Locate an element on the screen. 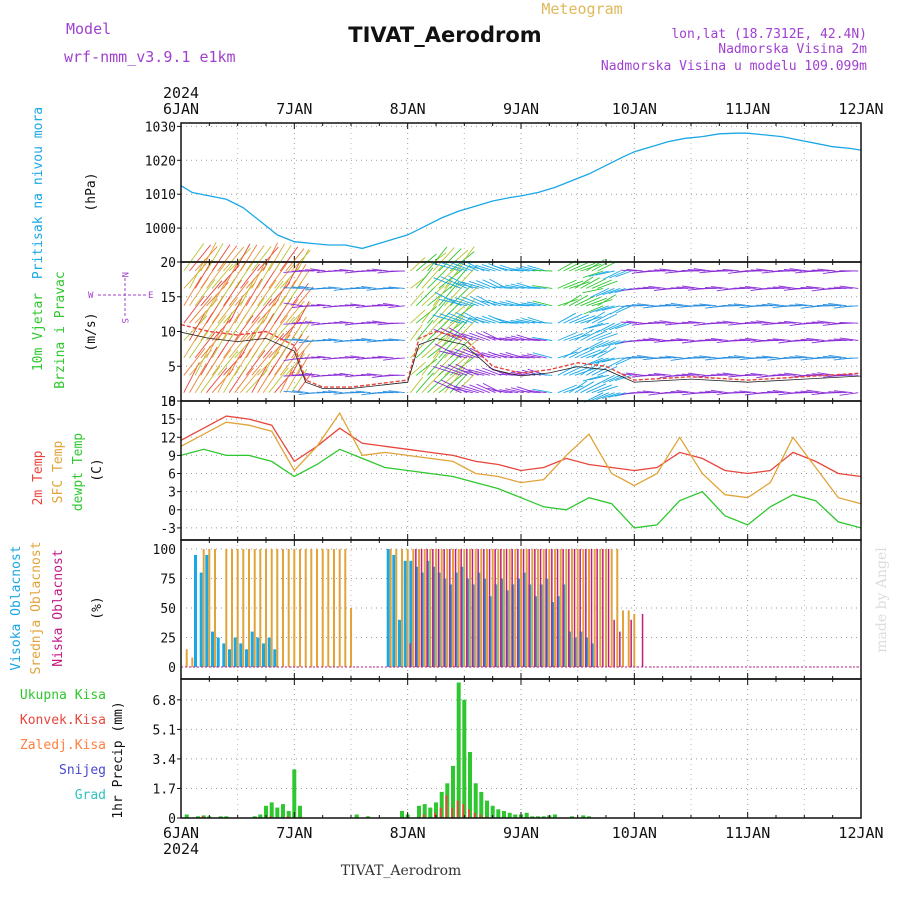 The image size is (900, 904). wind-unit: (m/s) is located at coordinates (91, 331).